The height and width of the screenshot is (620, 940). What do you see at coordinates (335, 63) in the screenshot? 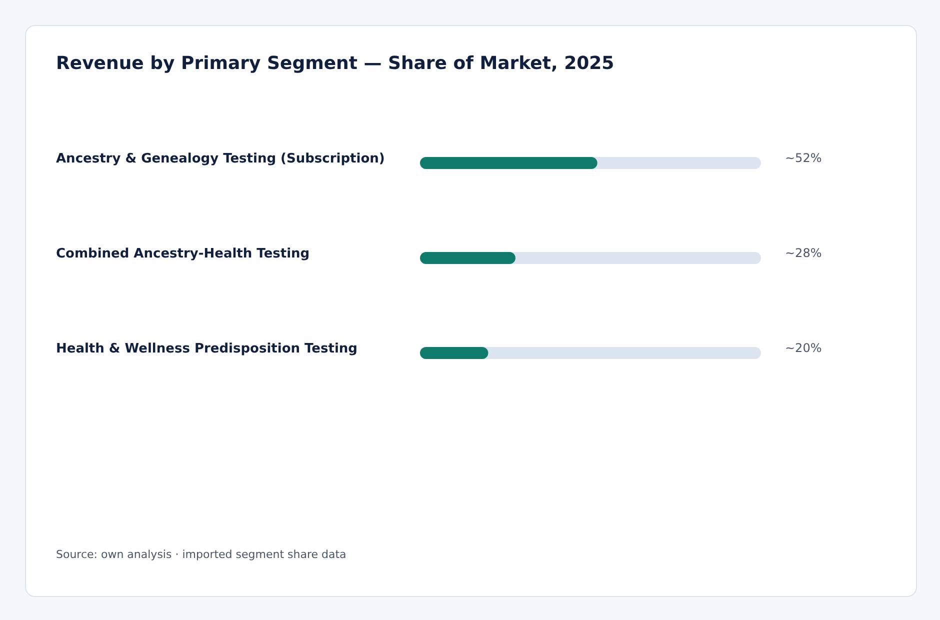
I see `chart-title: Revenue by Primary Segment — Share of Market, 2025` at bounding box center [335, 63].